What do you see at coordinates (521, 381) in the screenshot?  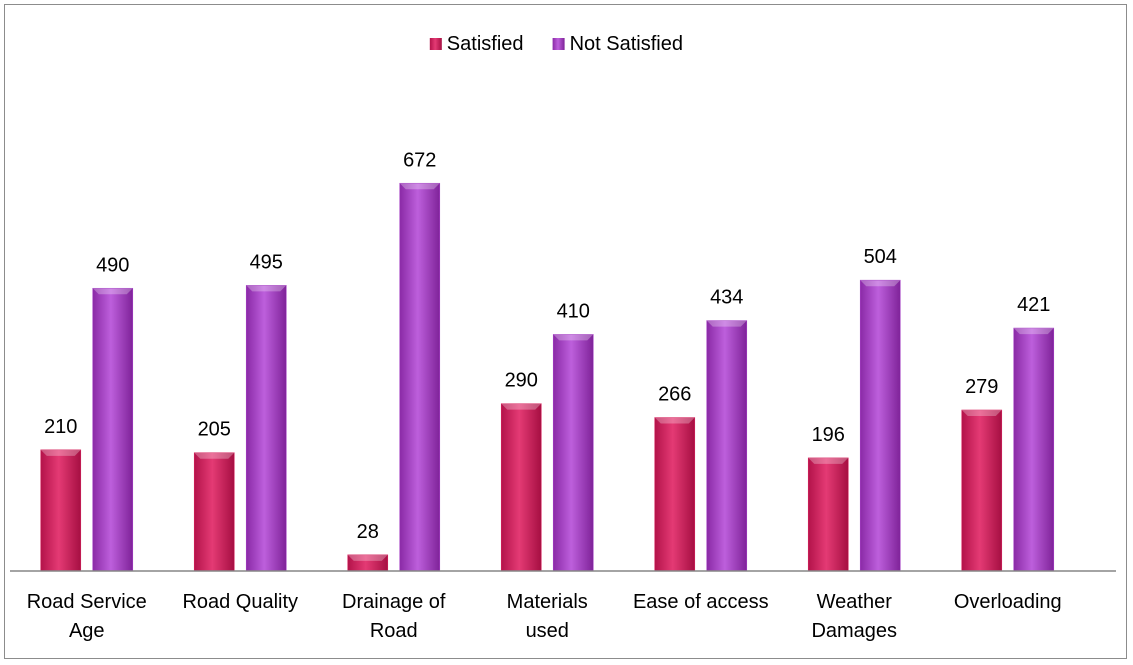 I see `data-label-satisfied-3: 290` at bounding box center [521, 381].